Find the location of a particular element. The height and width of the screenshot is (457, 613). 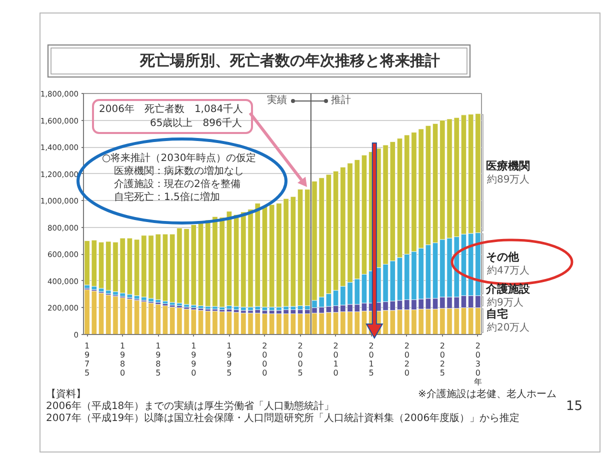

text: 約47万人 is located at coordinates (508, 270).